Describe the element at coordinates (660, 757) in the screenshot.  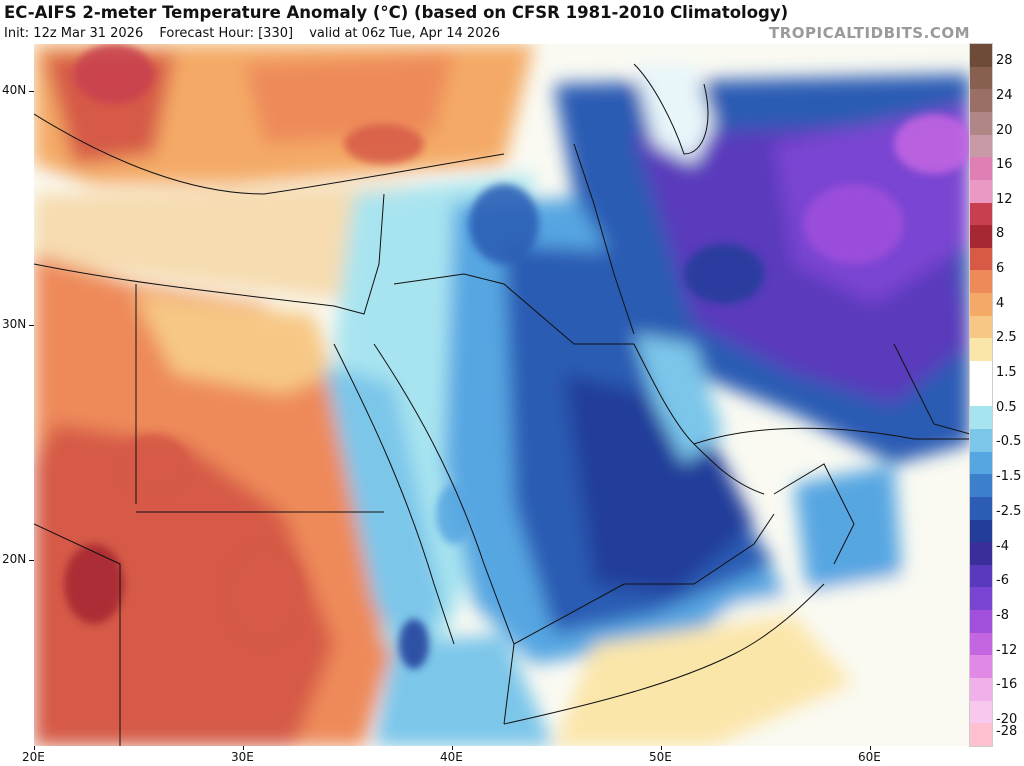
I see `lon-label: 50E` at that location.